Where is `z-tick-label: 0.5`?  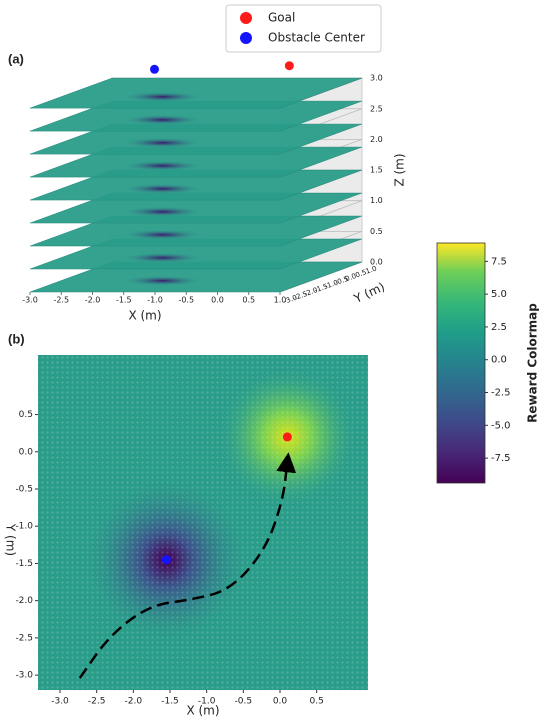
z-tick-label: 0.5 is located at coordinates (376, 231).